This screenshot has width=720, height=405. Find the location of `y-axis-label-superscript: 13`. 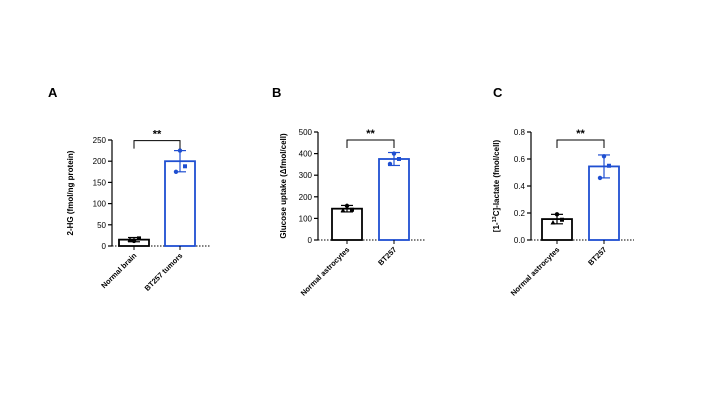

y-axis-label-superscript: 13 is located at coordinates (495, 219).